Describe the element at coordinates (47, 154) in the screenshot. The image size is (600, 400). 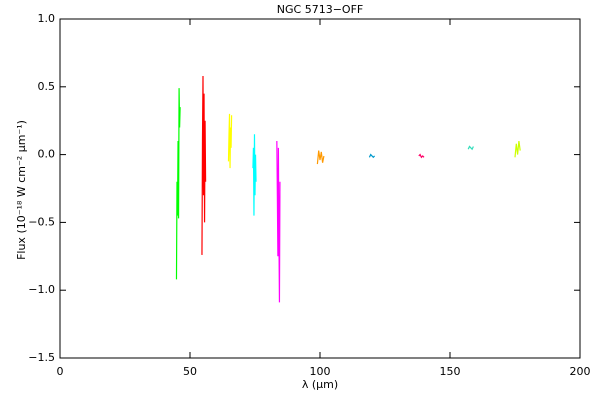
I see `y-tick-label: 0.0` at that location.